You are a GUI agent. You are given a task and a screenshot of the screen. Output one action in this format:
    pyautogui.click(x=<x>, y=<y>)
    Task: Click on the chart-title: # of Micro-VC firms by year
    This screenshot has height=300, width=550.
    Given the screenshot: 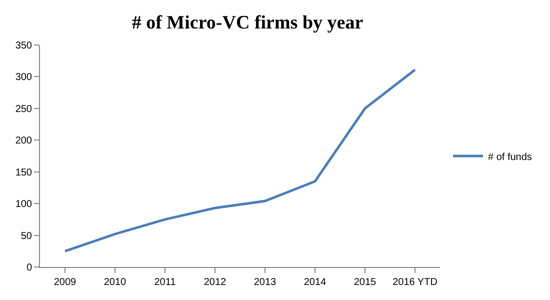 What is the action you would take?
    pyautogui.click(x=248, y=23)
    